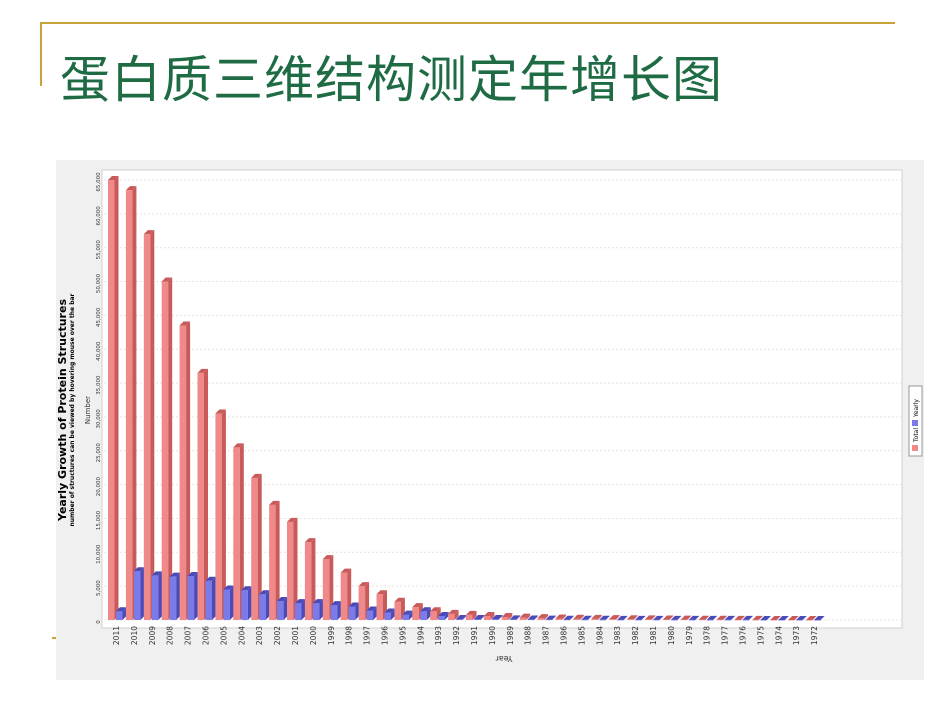 The image size is (950, 713). I want to click on bar-total-2010, so click(131, 403).